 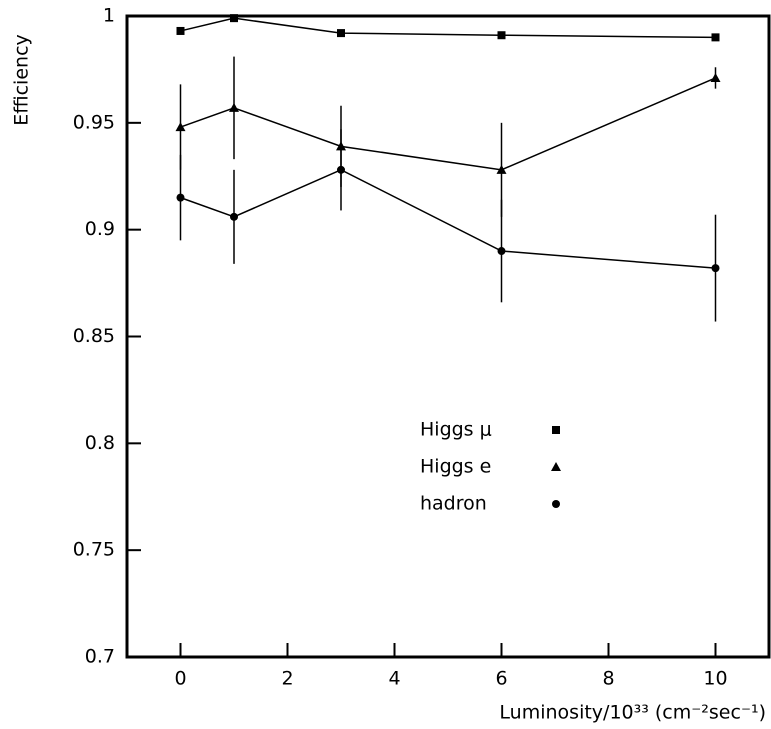 What do you see at coordinates (455, 467) in the screenshot?
I see `legend-label: Higgs e` at bounding box center [455, 467].